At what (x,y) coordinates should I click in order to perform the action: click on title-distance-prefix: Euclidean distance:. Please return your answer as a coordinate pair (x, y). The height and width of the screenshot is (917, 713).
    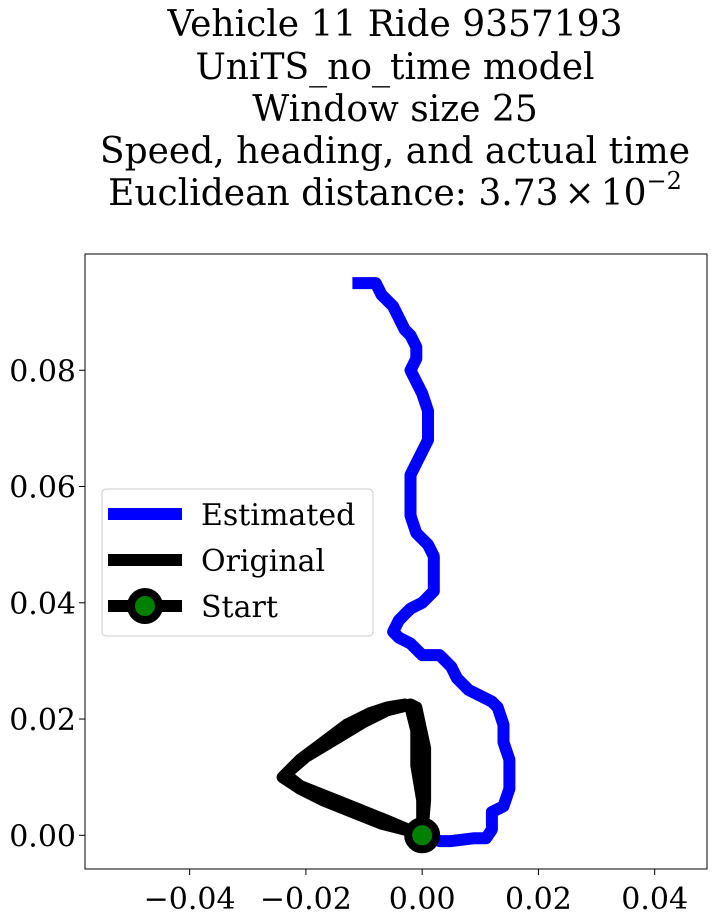
    Looking at the image, I should click on (293, 193).